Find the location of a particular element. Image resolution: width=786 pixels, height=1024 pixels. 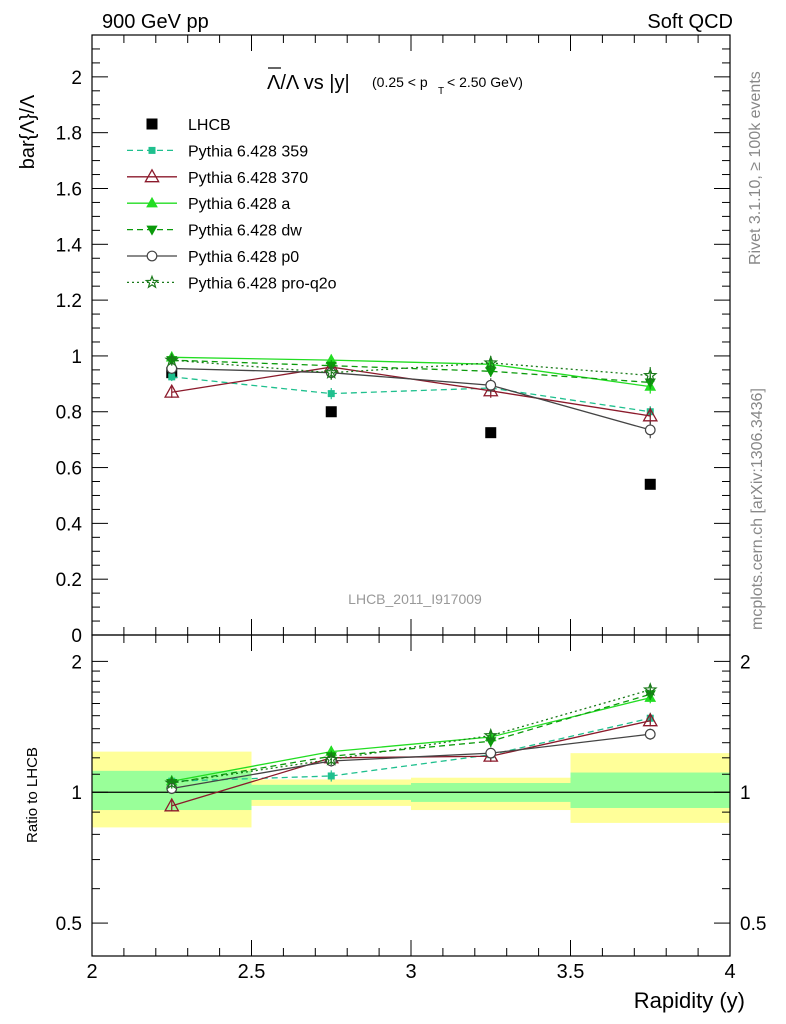

ratio-ytick-label-right: 2 is located at coordinates (745, 662).